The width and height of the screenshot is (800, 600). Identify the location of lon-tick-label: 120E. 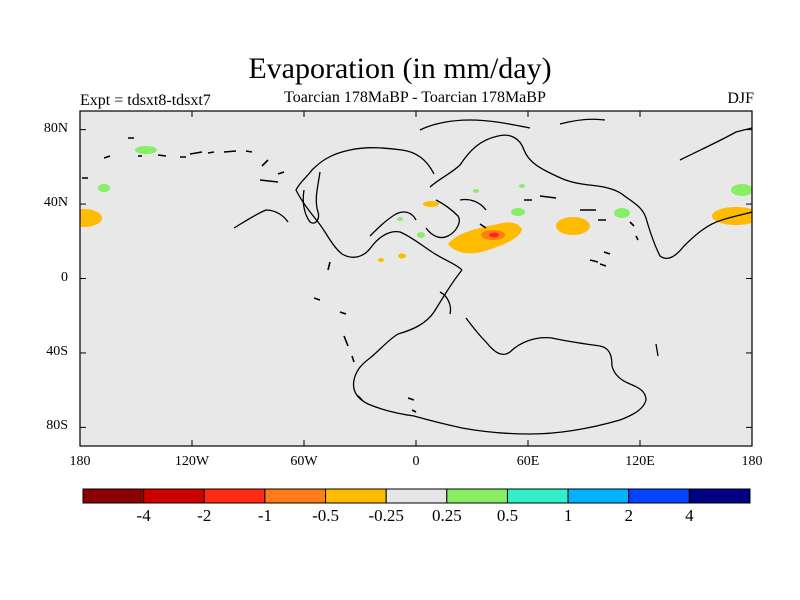
(640, 461).